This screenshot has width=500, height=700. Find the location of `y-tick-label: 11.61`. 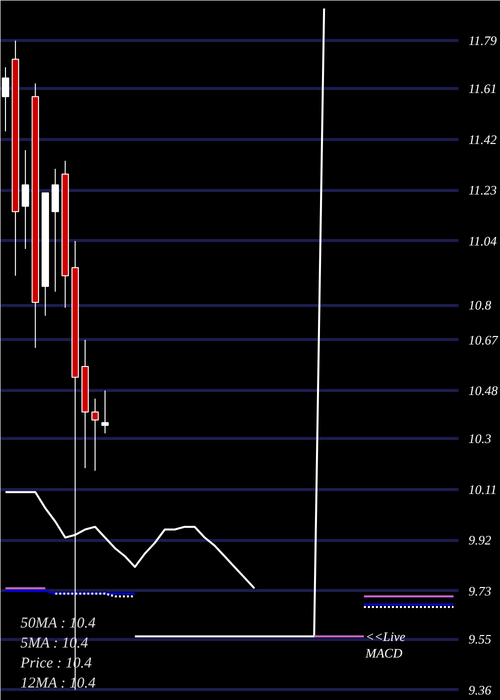

y-tick-label: 11.61 is located at coordinates (482, 88).